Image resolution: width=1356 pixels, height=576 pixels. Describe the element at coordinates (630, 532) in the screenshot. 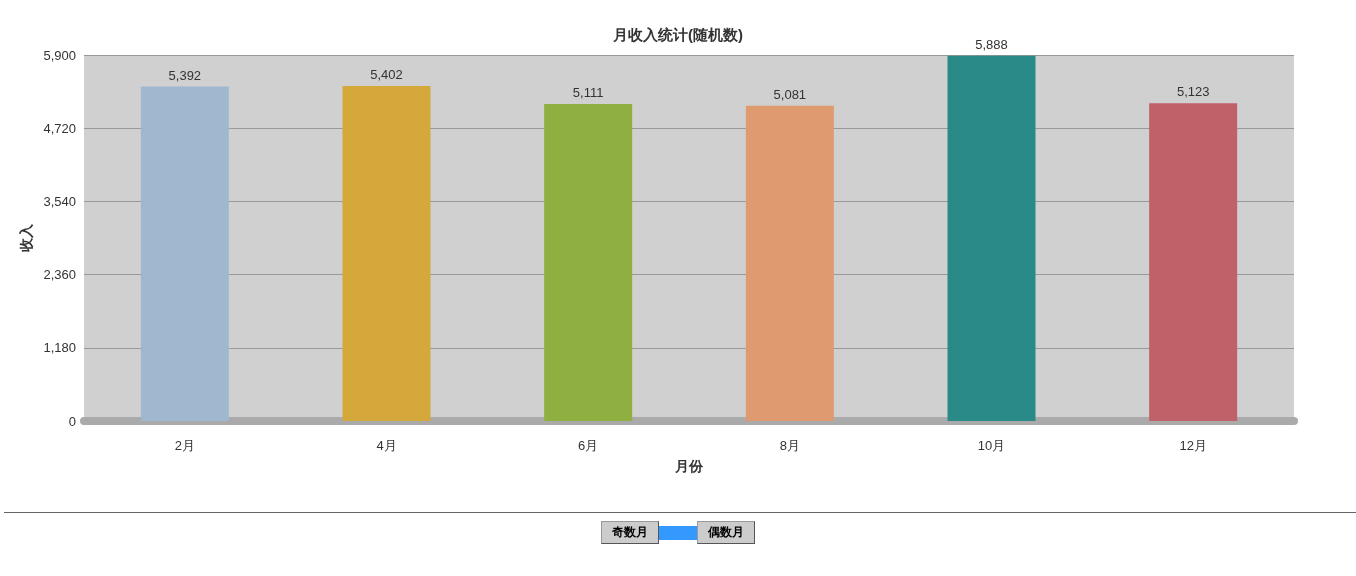

I see `text: 奇数月` at that location.